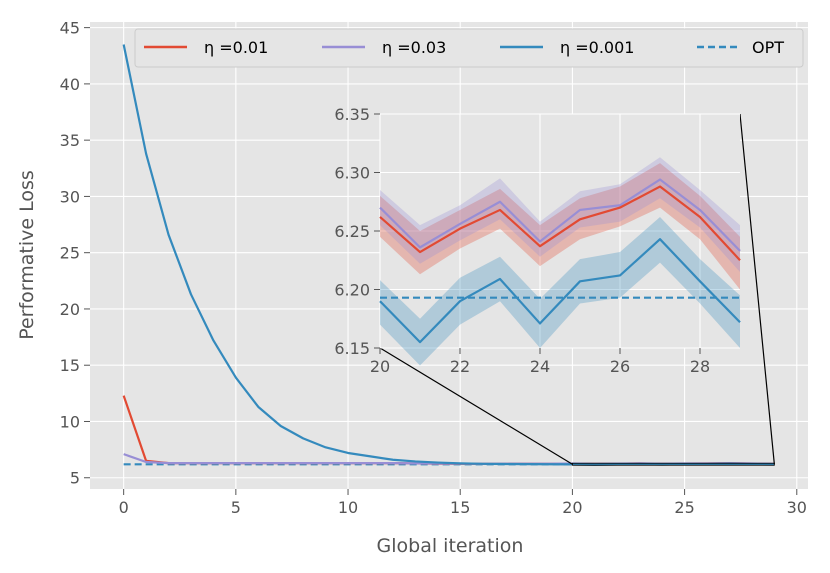 This screenshot has width=830, height=573. What do you see at coordinates (768, 47) in the screenshot?
I see `legend-label-opt: OPT` at bounding box center [768, 47].